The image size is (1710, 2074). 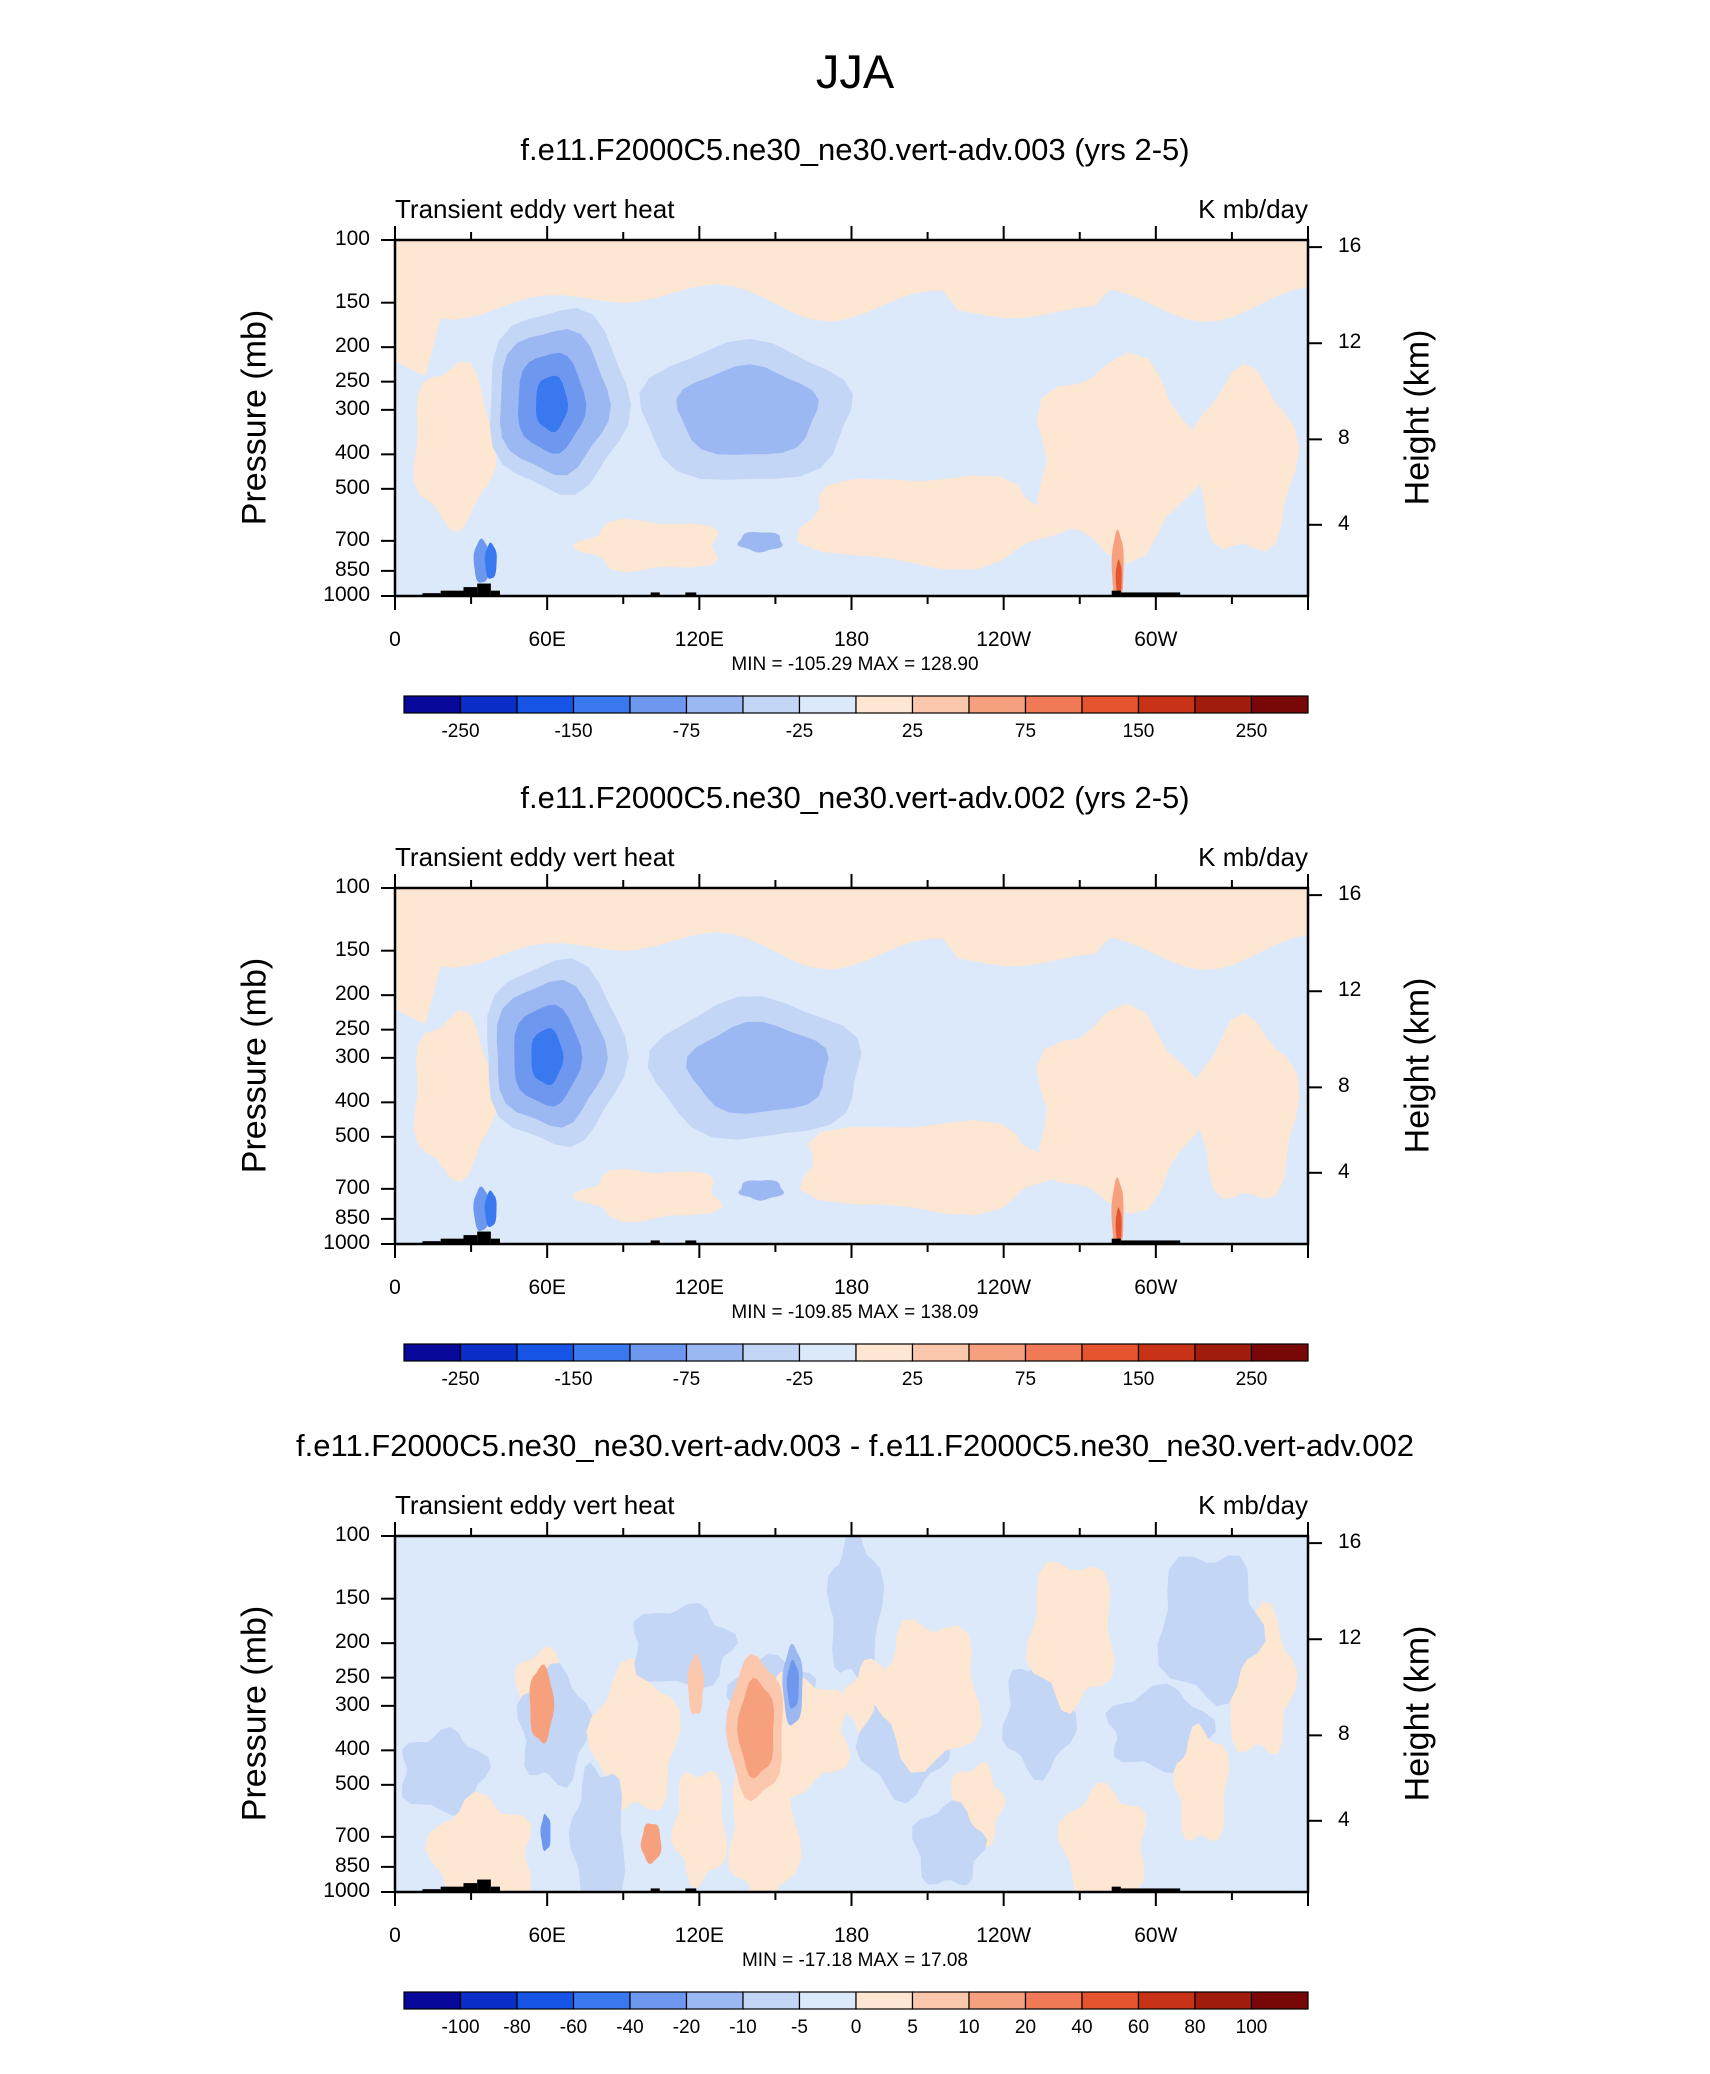 I want to click on x-tick-label: 60W, so click(x=1156, y=1935).